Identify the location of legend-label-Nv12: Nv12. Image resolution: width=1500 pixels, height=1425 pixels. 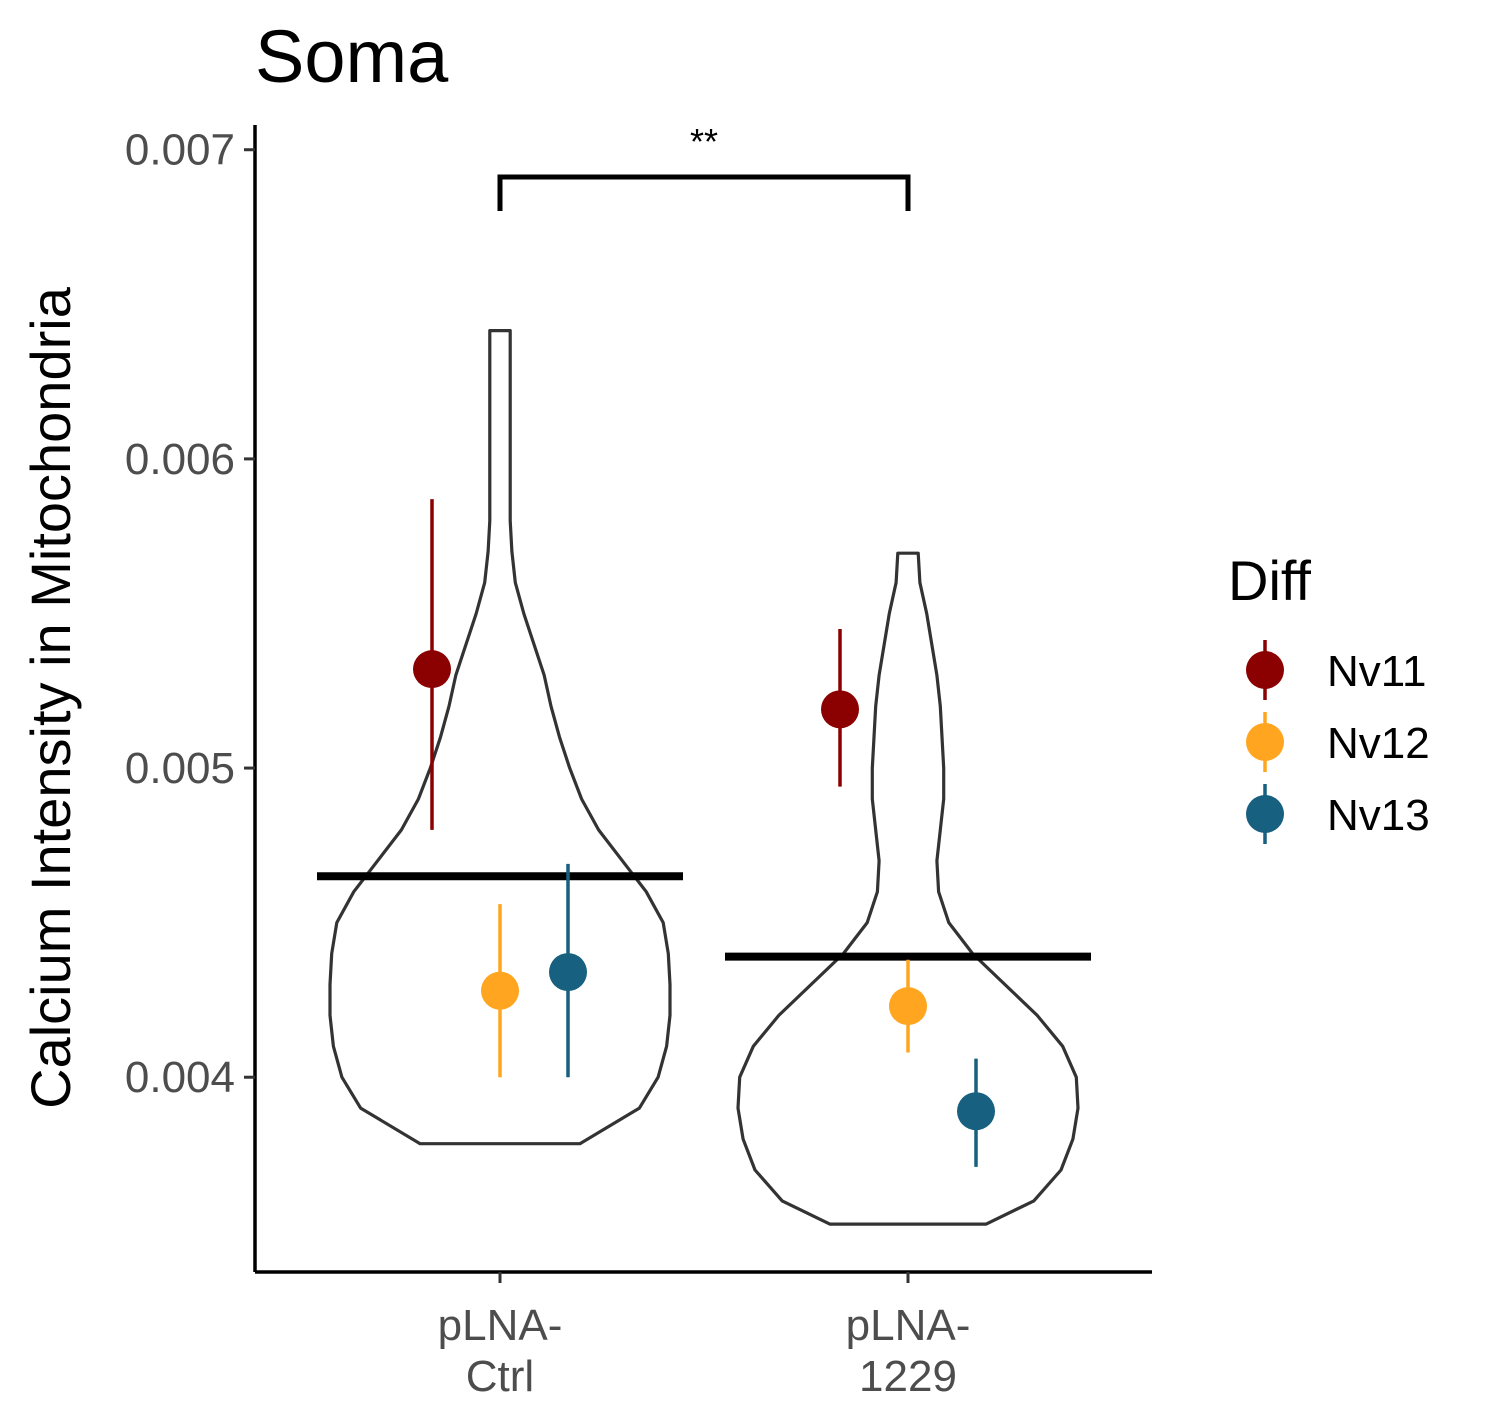
(1378, 743).